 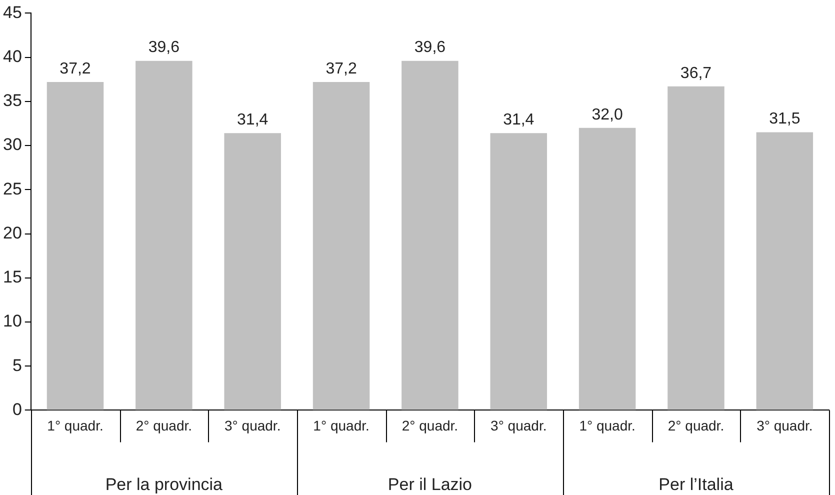 What do you see at coordinates (784, 119) in the screenshot?
I see `data-label: 31,5` at bounding box center [784, 119].